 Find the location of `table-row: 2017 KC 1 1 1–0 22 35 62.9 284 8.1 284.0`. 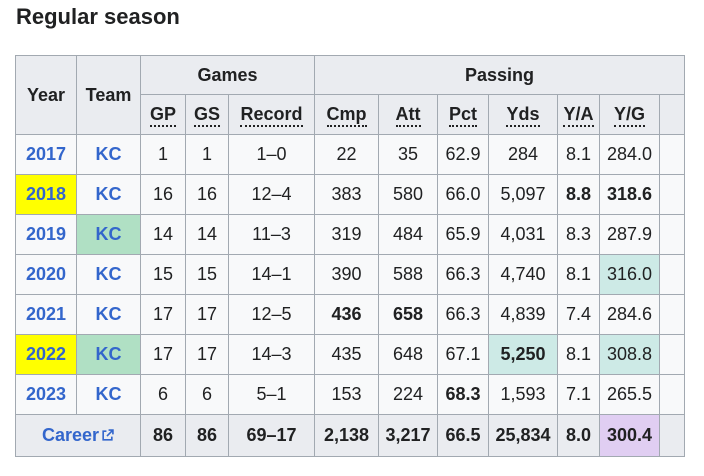

table-row: 2017 KC 1 1 1–0 22 35 62.9 284 8.1 284.0 is located at coordinates (350, 154).